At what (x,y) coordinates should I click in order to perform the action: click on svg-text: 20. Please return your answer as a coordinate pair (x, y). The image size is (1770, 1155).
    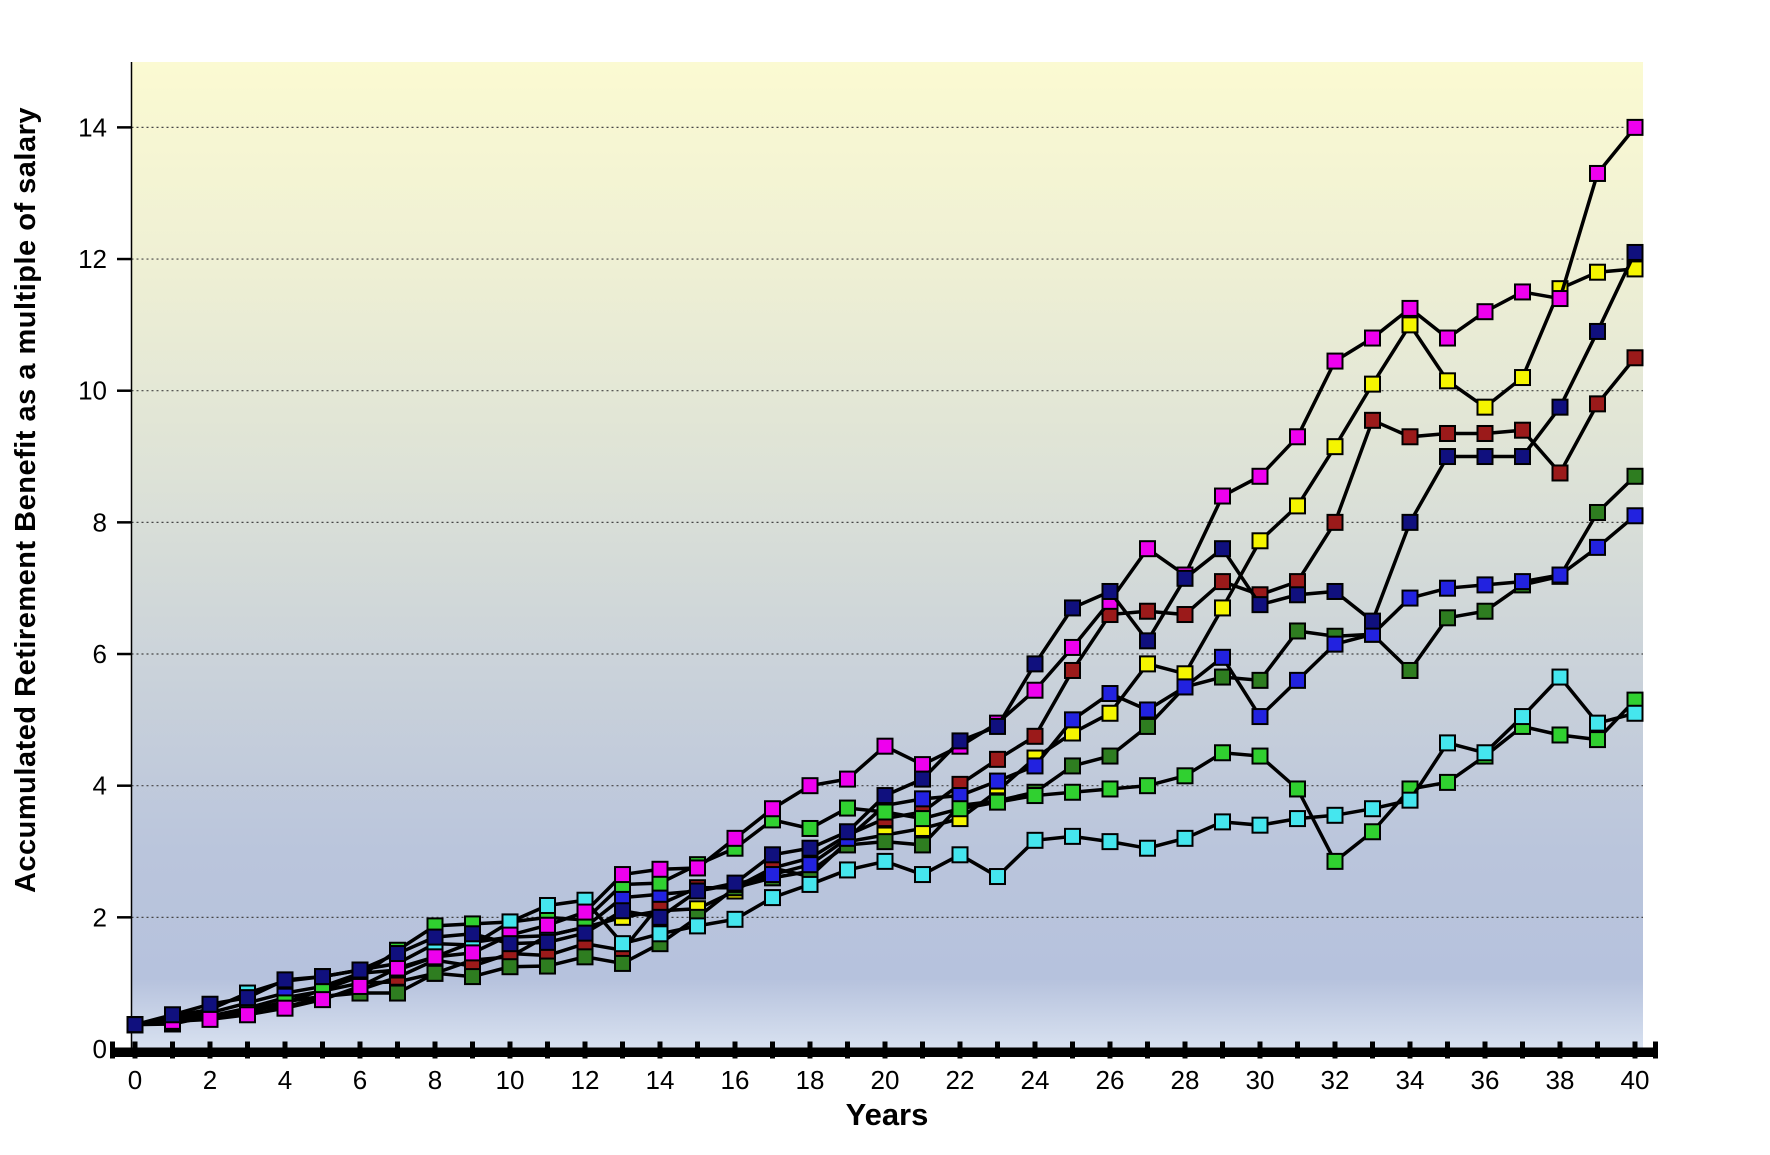
    Looking at the image, I should click on (885, 1080).